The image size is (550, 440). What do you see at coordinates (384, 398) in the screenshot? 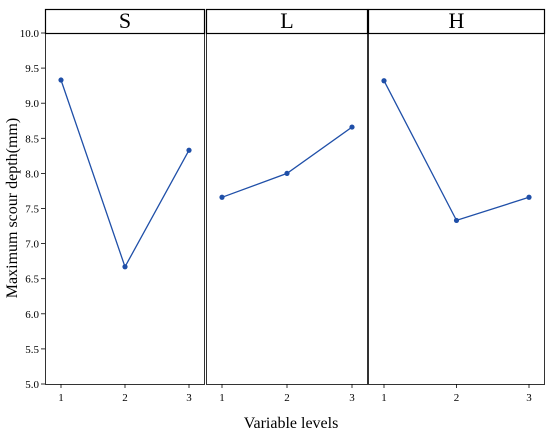
I see `x-tick-label-h-1: 1` at bounding box center [384, 398].